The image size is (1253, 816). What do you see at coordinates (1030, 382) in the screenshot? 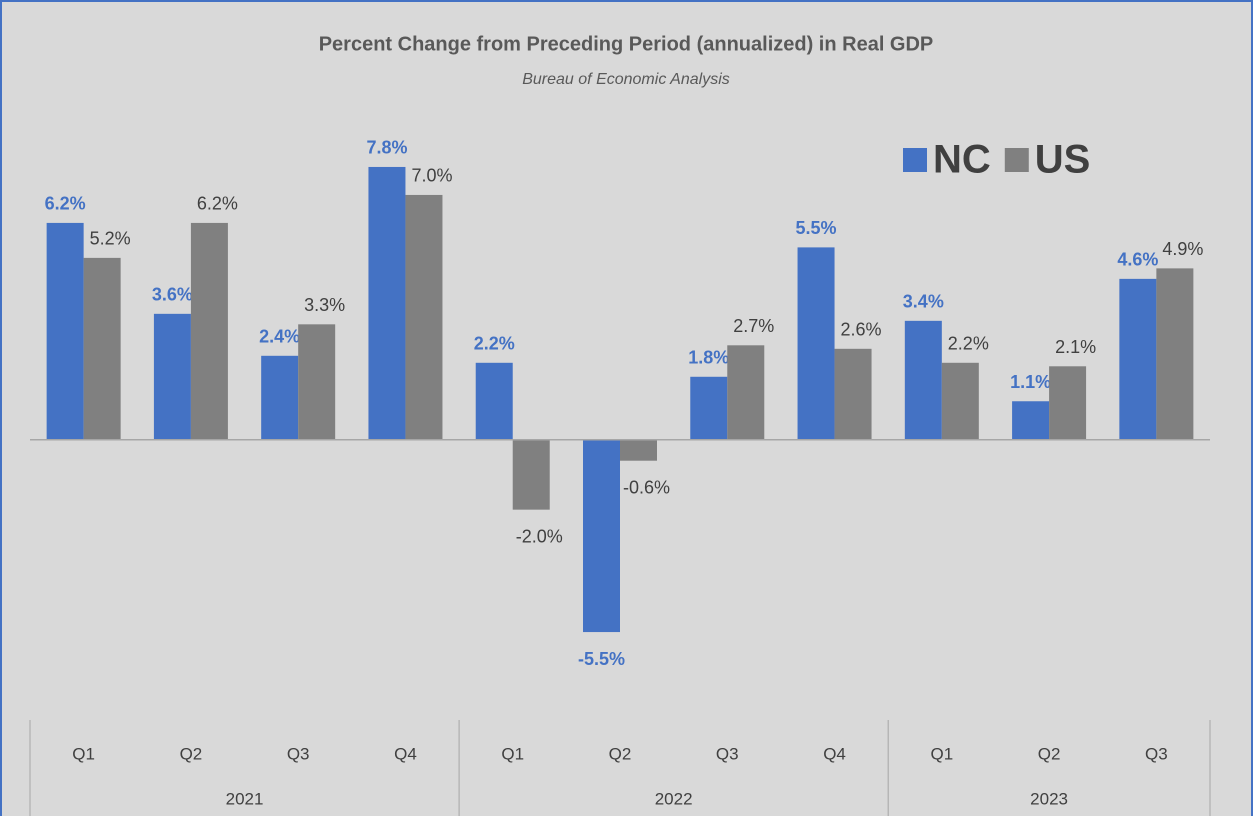
I see `data-label: 1.1%` at bounding box center [1030, 382].